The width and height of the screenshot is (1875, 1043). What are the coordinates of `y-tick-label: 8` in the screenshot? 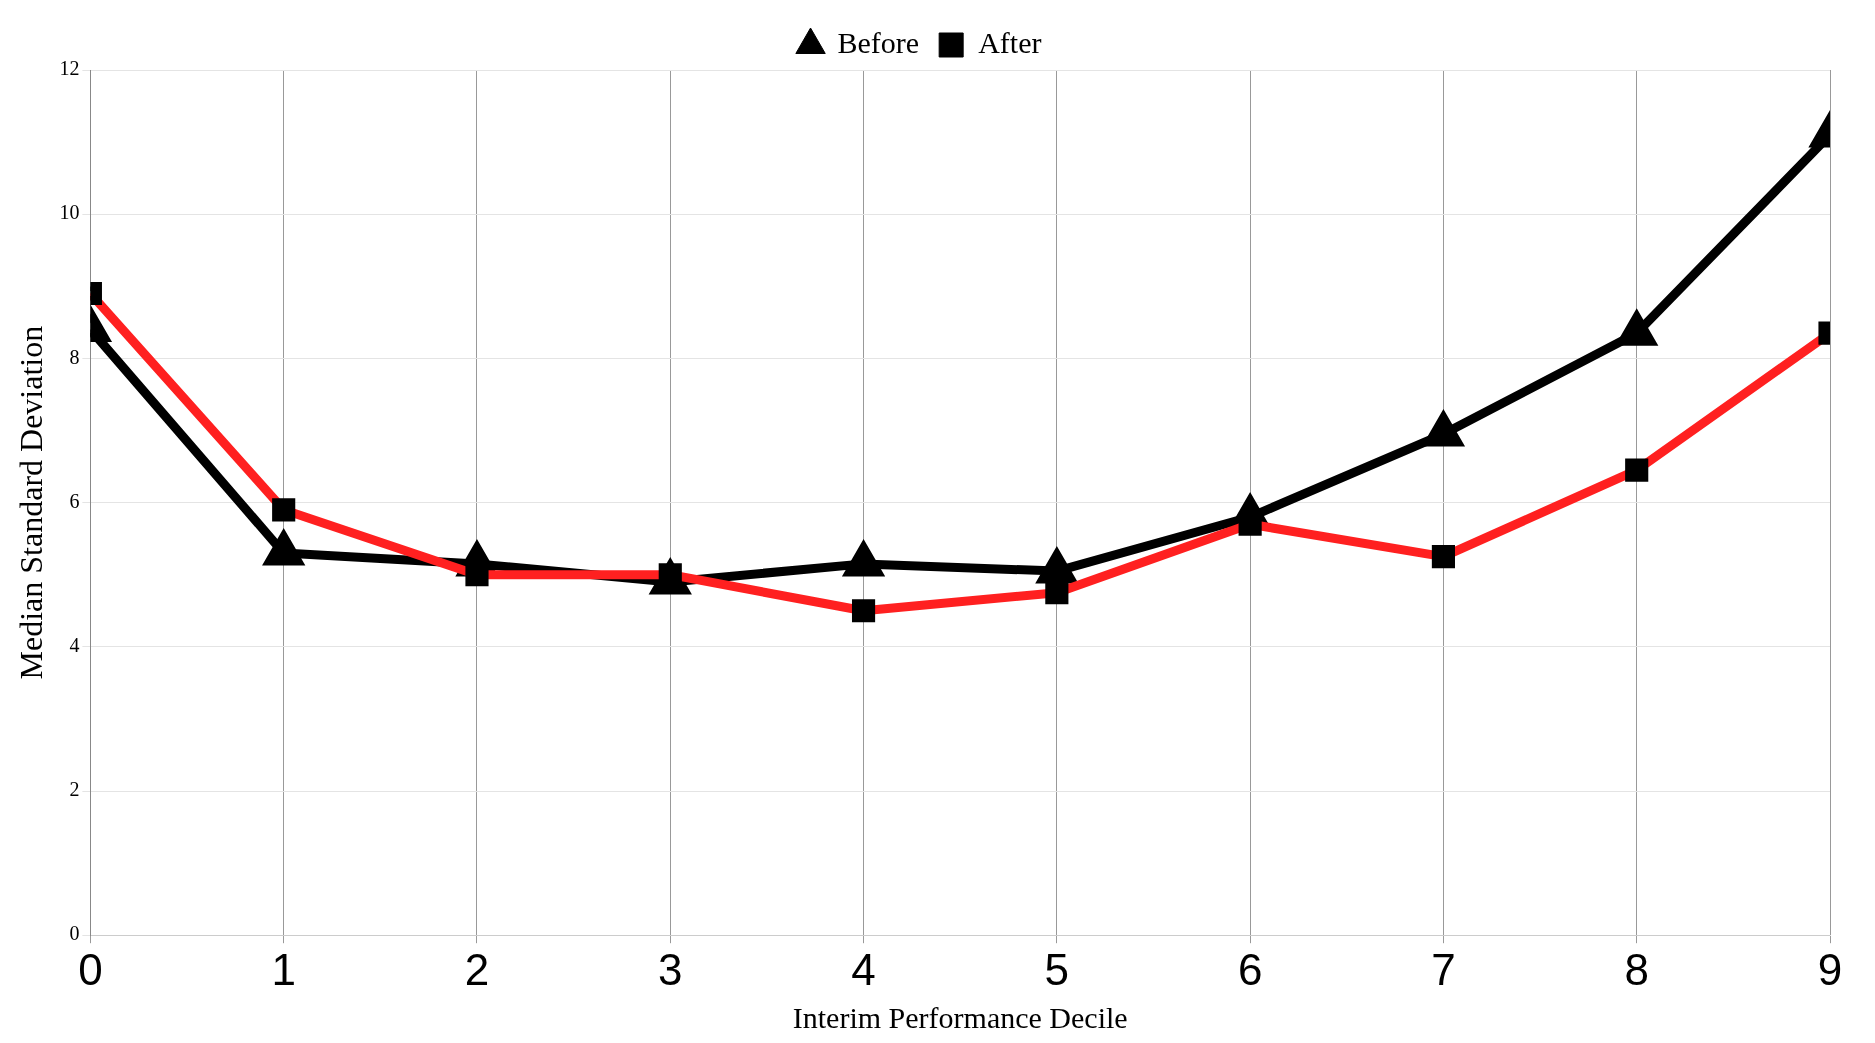 It's located at (74, 356).